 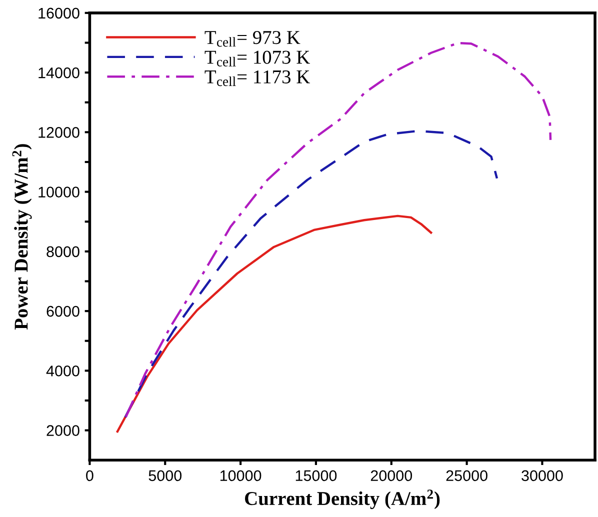 What do you see at coordinates (59, 13) in the screenshot?
I see `y-tick-label: 16000` at bounding box center [59, 13].